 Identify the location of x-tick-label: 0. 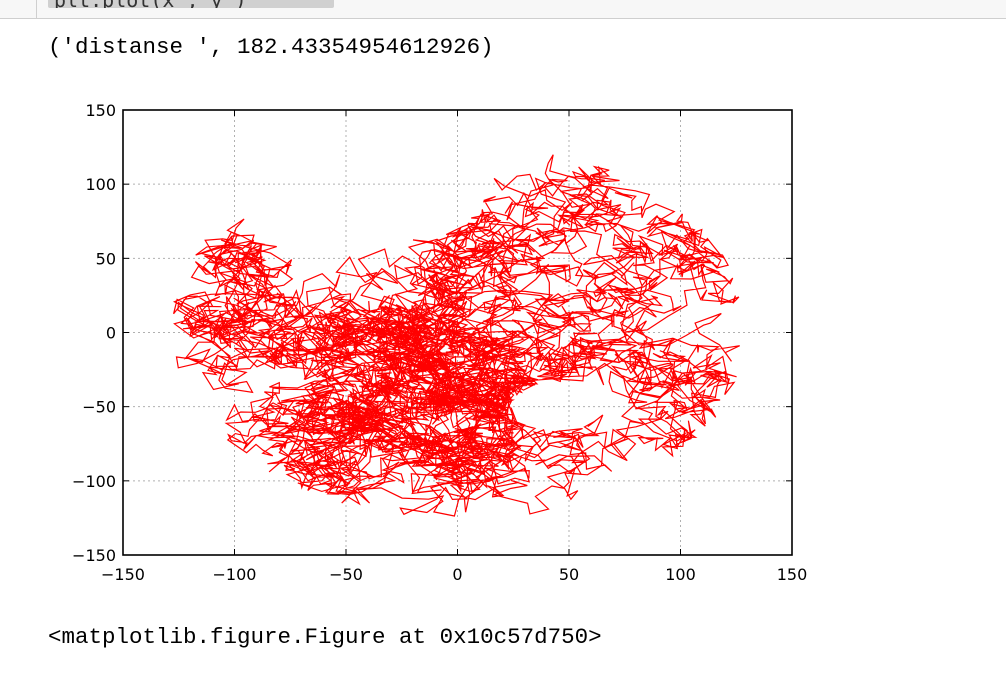
(457, 574).